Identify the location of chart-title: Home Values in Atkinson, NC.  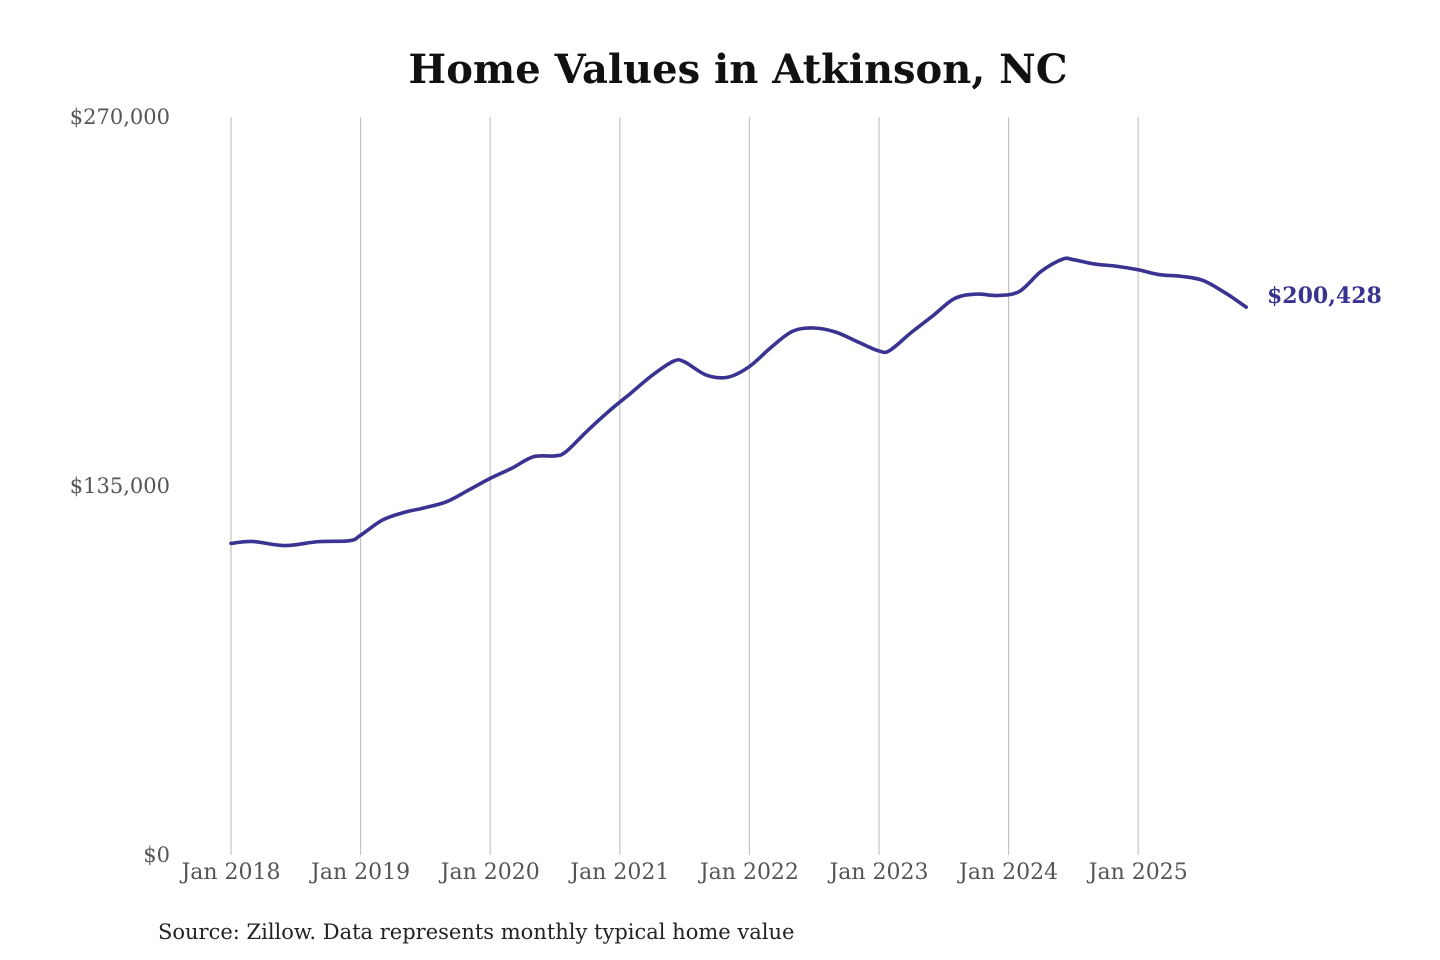
(737, 69).